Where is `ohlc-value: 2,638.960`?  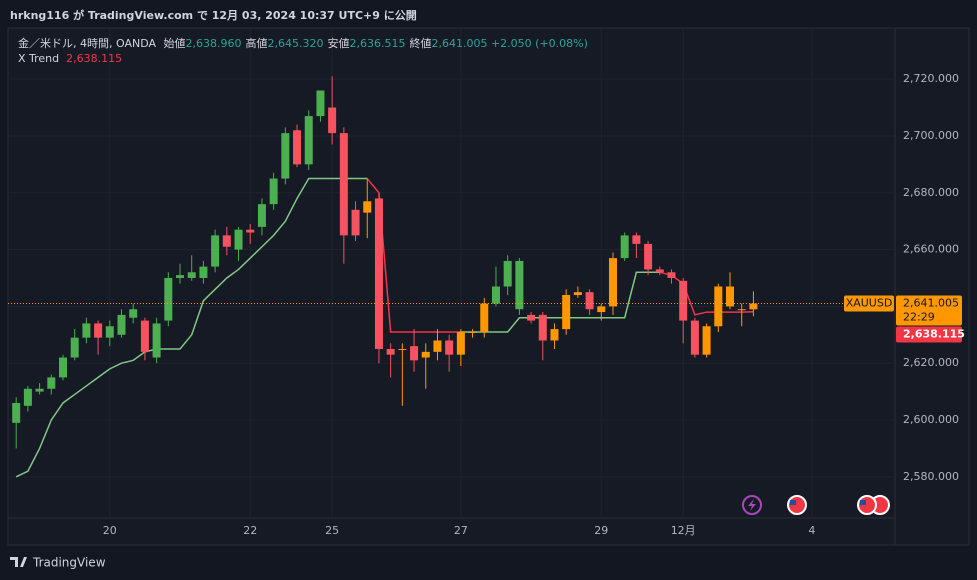
ohlc-value: 2,638.960 is located at coordinates (213, 43).